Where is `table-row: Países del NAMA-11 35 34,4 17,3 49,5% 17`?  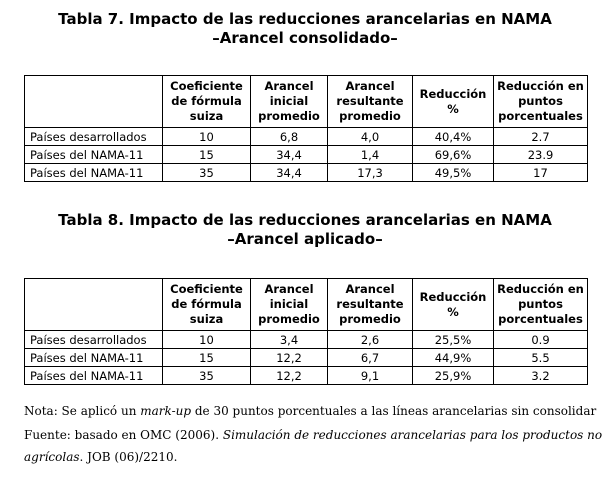 table-row: Países del NAMA-11 35 34,4 17,3 49,5% 17 is located at coordinates (306, 172).